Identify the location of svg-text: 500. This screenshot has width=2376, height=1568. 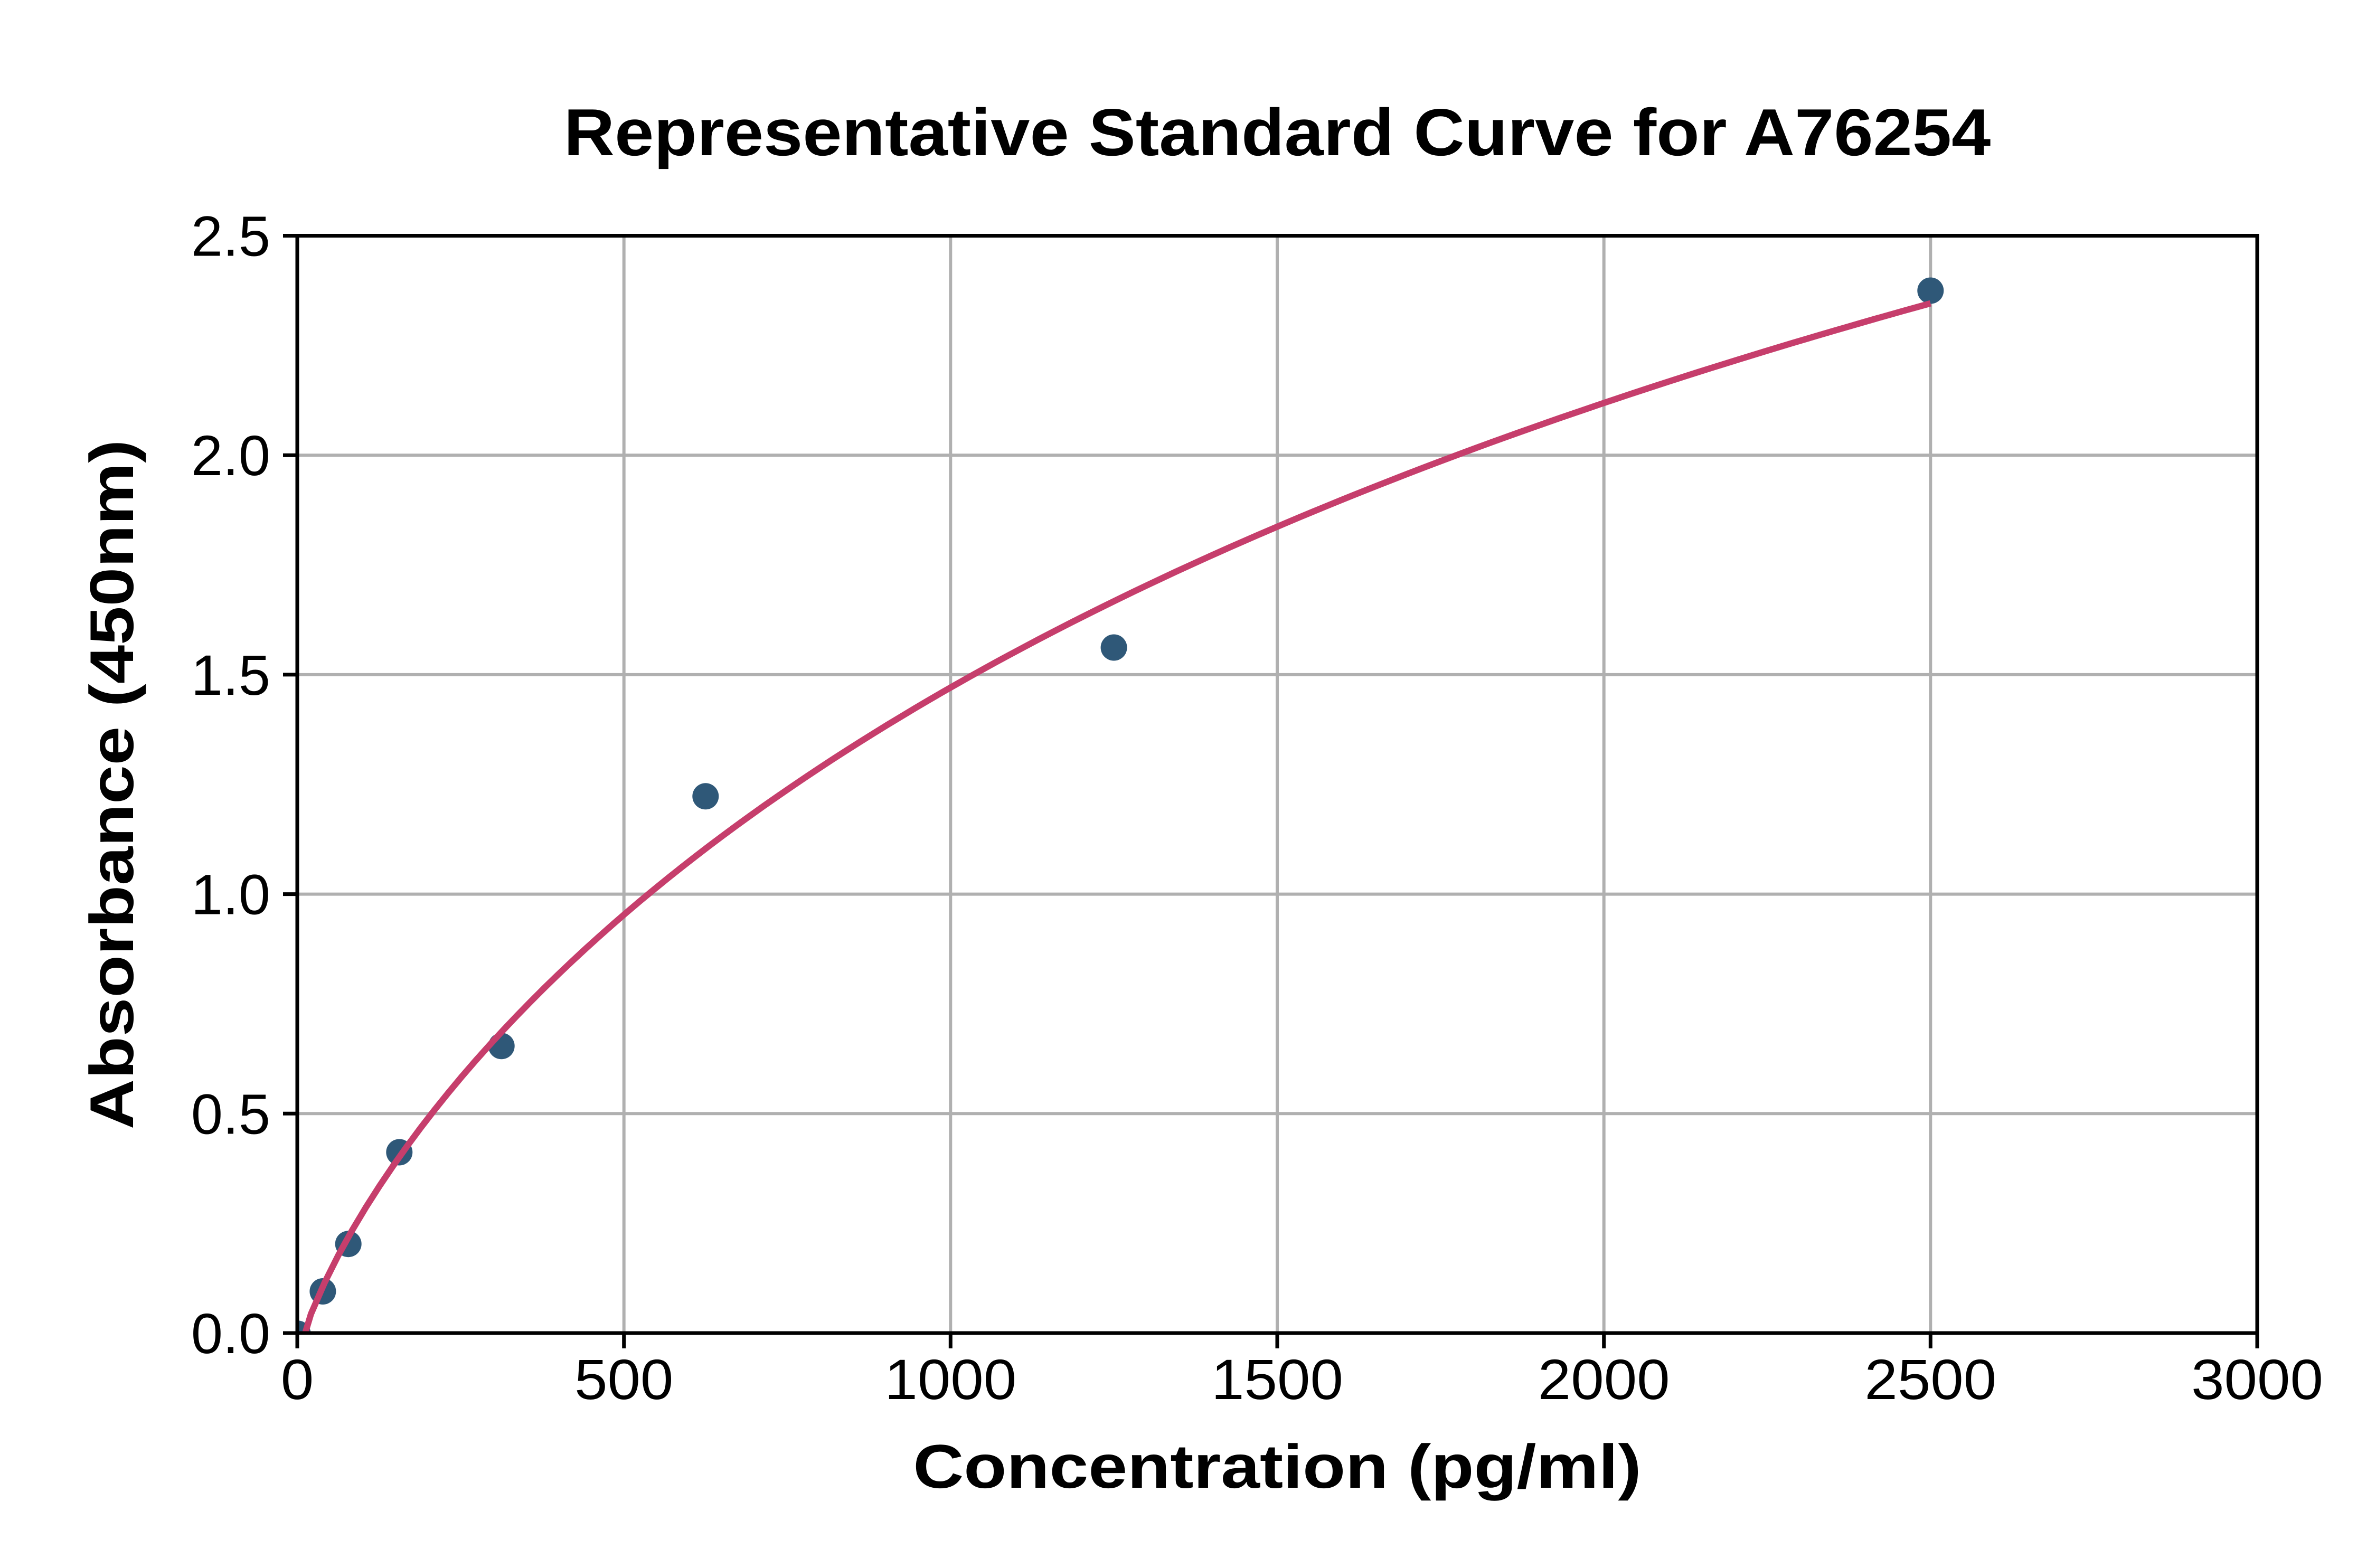
(624, 1380).